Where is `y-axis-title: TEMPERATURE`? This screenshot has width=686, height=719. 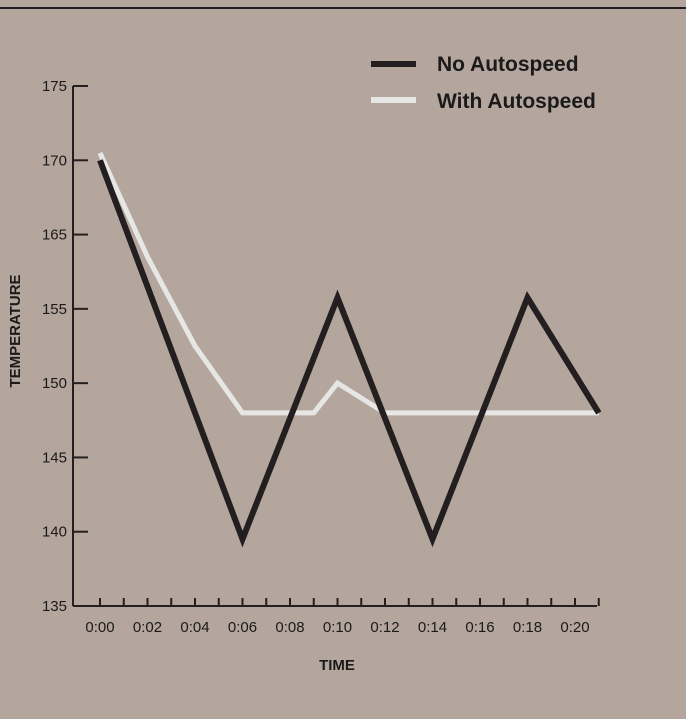
y-axis-title: TEMPERATURE is located at coordinates (15, 330).